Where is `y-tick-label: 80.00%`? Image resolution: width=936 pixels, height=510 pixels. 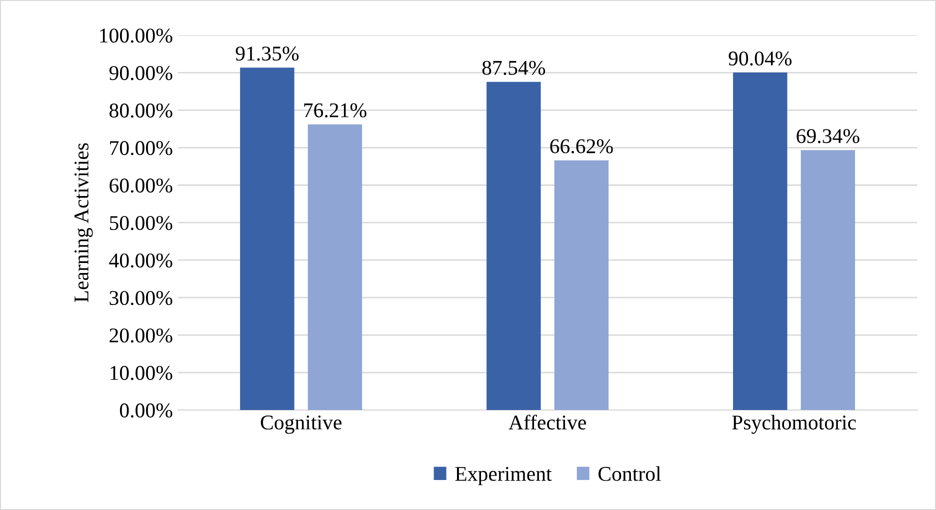
y-tick-label: 80.00% is located at coordinates (141, 111).